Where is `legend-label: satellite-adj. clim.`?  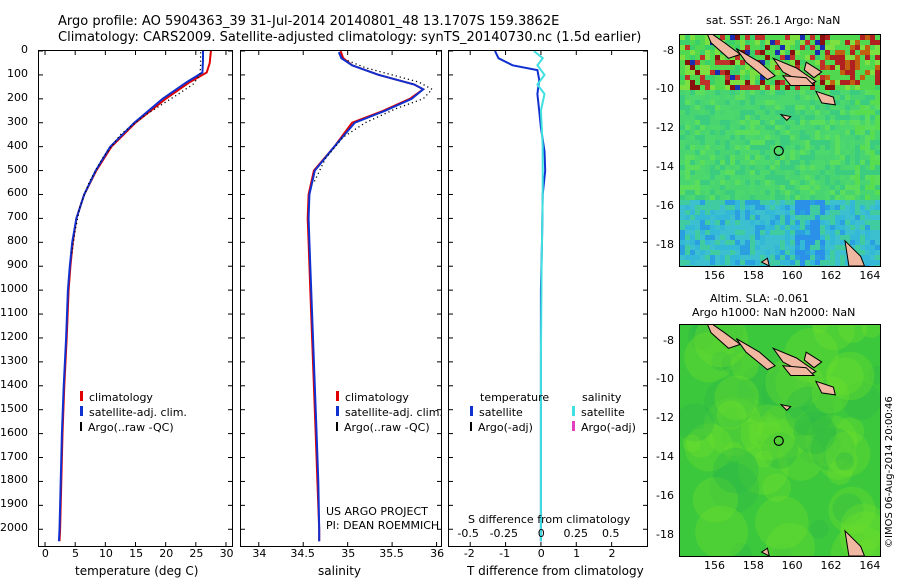
legend-label: satellite-adj. clim. is located at coordinates (138, 412).